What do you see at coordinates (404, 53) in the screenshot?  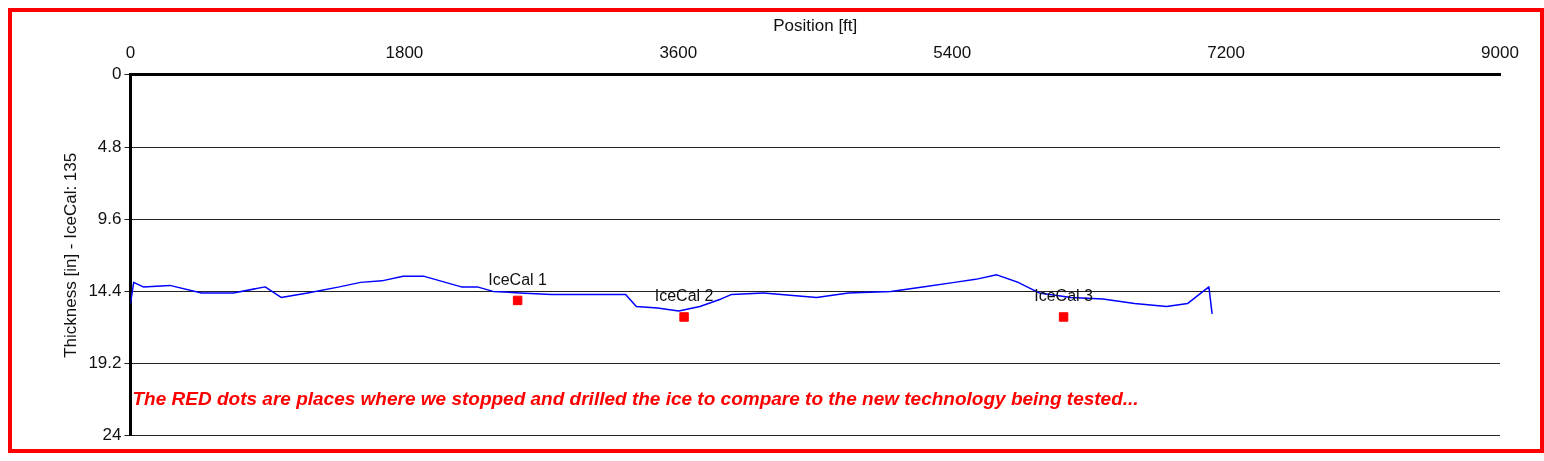 I see `x-tick-label: 1800` at bounding box center [404, 53].